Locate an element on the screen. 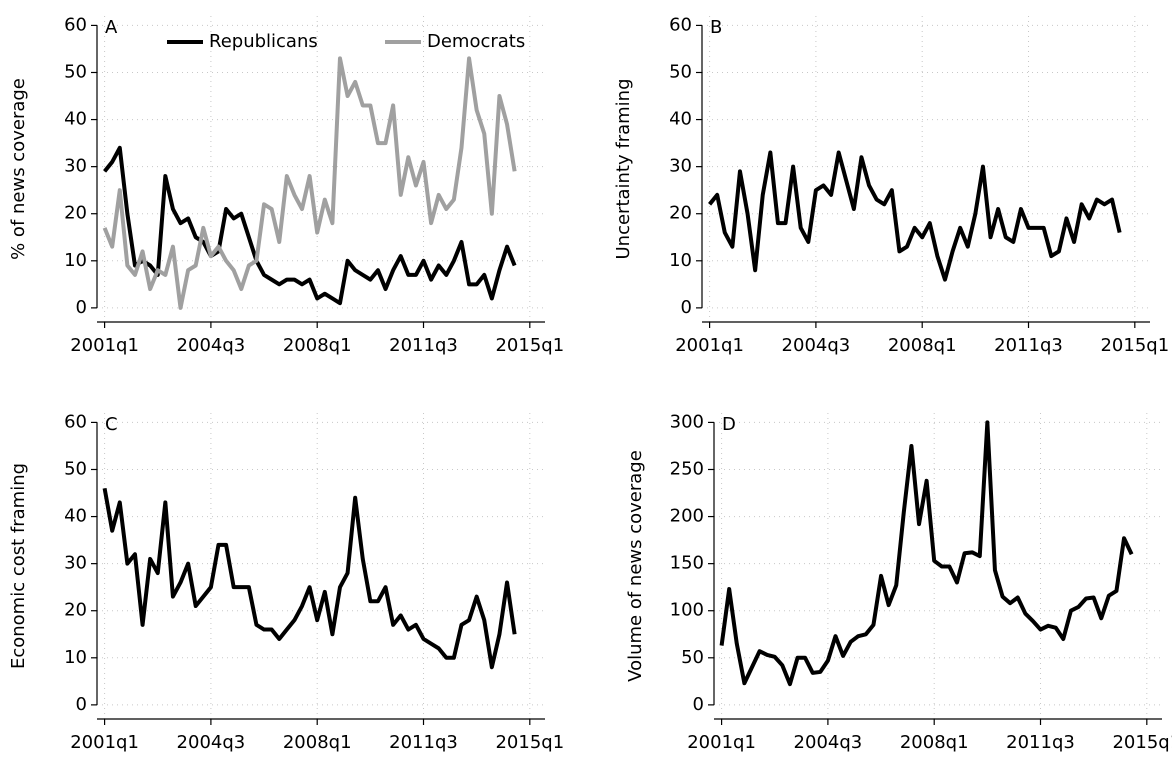 This screenshot has height=757, width=1172. y-axis-label: Uncertainty framing is located at coordinates (623, 168).